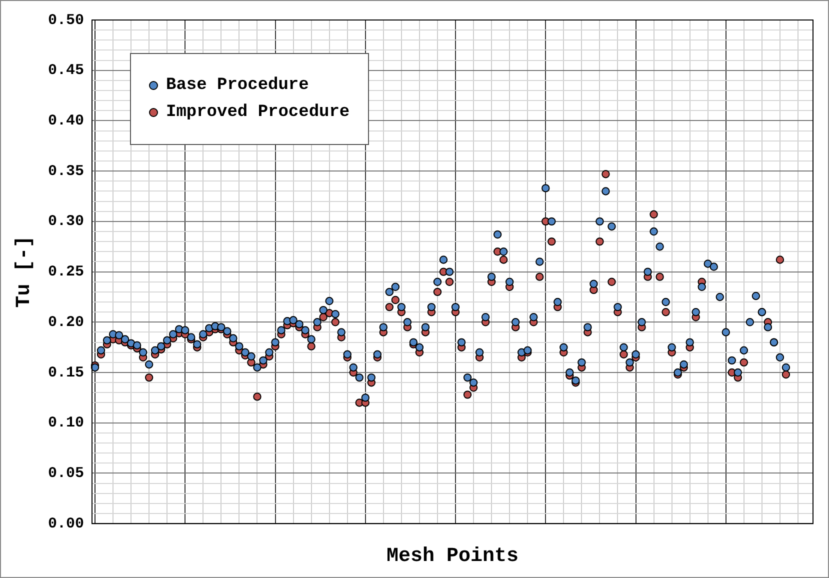 This screenshot has height=578, width=829. I want to click on y-tick-label: 0.50, so click(66, 20).